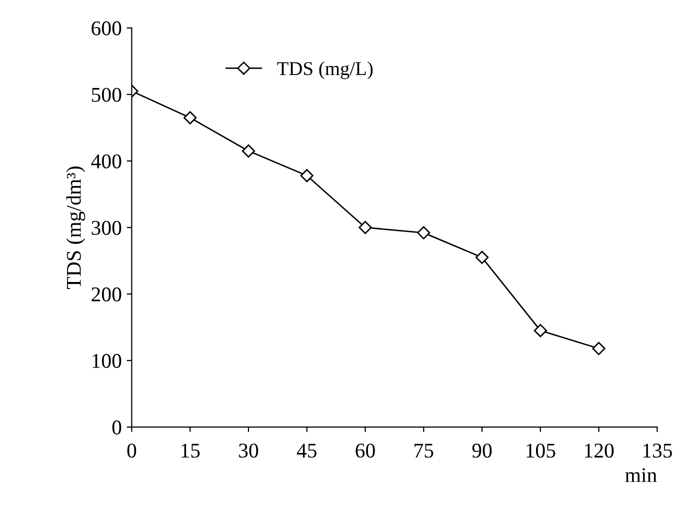 Image resolution: width=686 pixels, height=517 pixels. Describe the element at coordinates (107, 294) in the screenshot. I see `y-tick-label: 200` at that location.